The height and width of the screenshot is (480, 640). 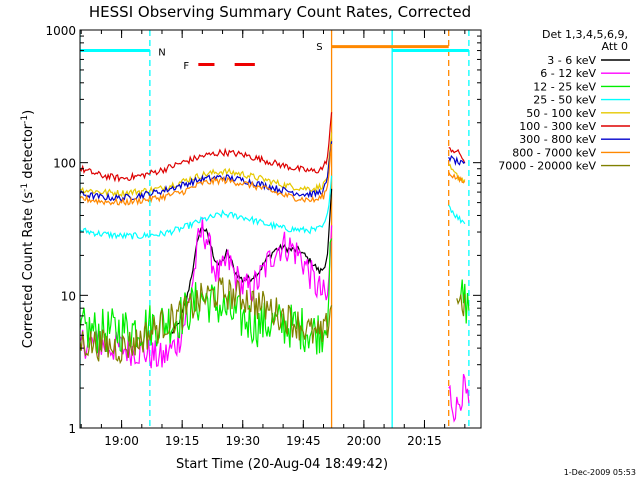 What do you see at coordinates (547, 166) in the screenshot?
I see `legend-label-8: 7000 - 20000 keV` at bounding box center [547, 166].